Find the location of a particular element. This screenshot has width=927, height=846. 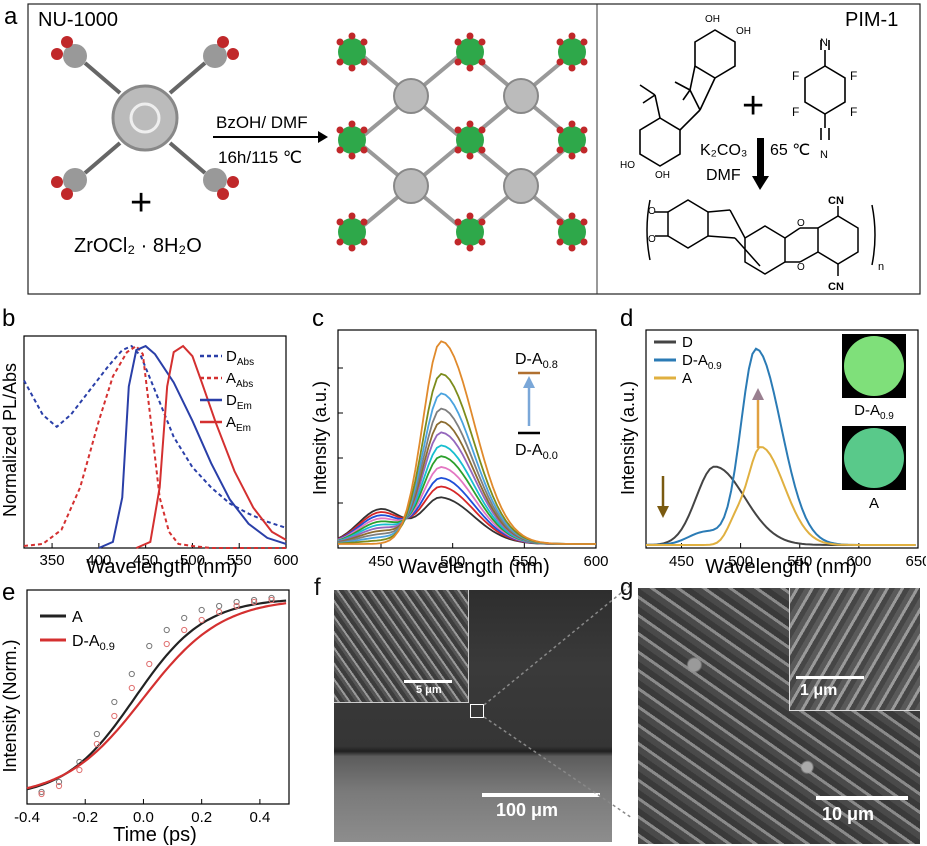

scale-label-10um: 10 μm is located at coordinates (848, 814).